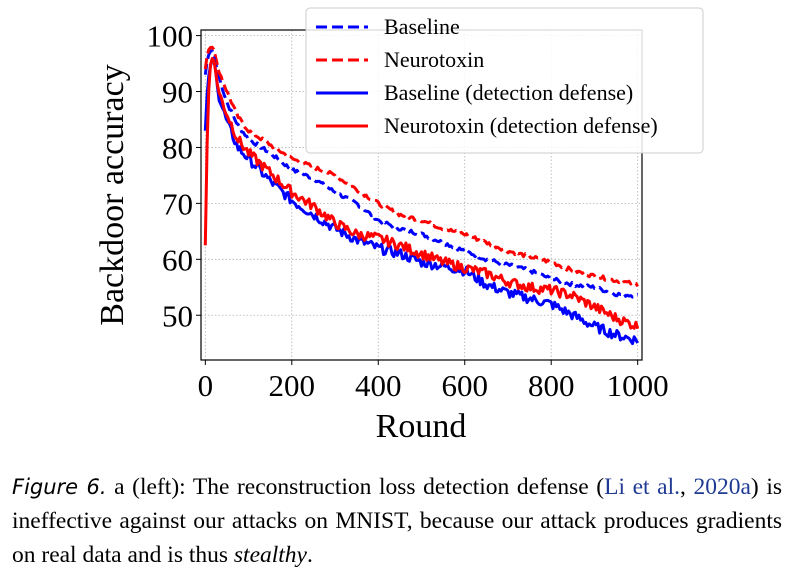 The height and width of the screenshot is (583, 787). Describe the element at coordinates (464, 385) in the screenshot. I see `x-tick-label: 600` at that location.